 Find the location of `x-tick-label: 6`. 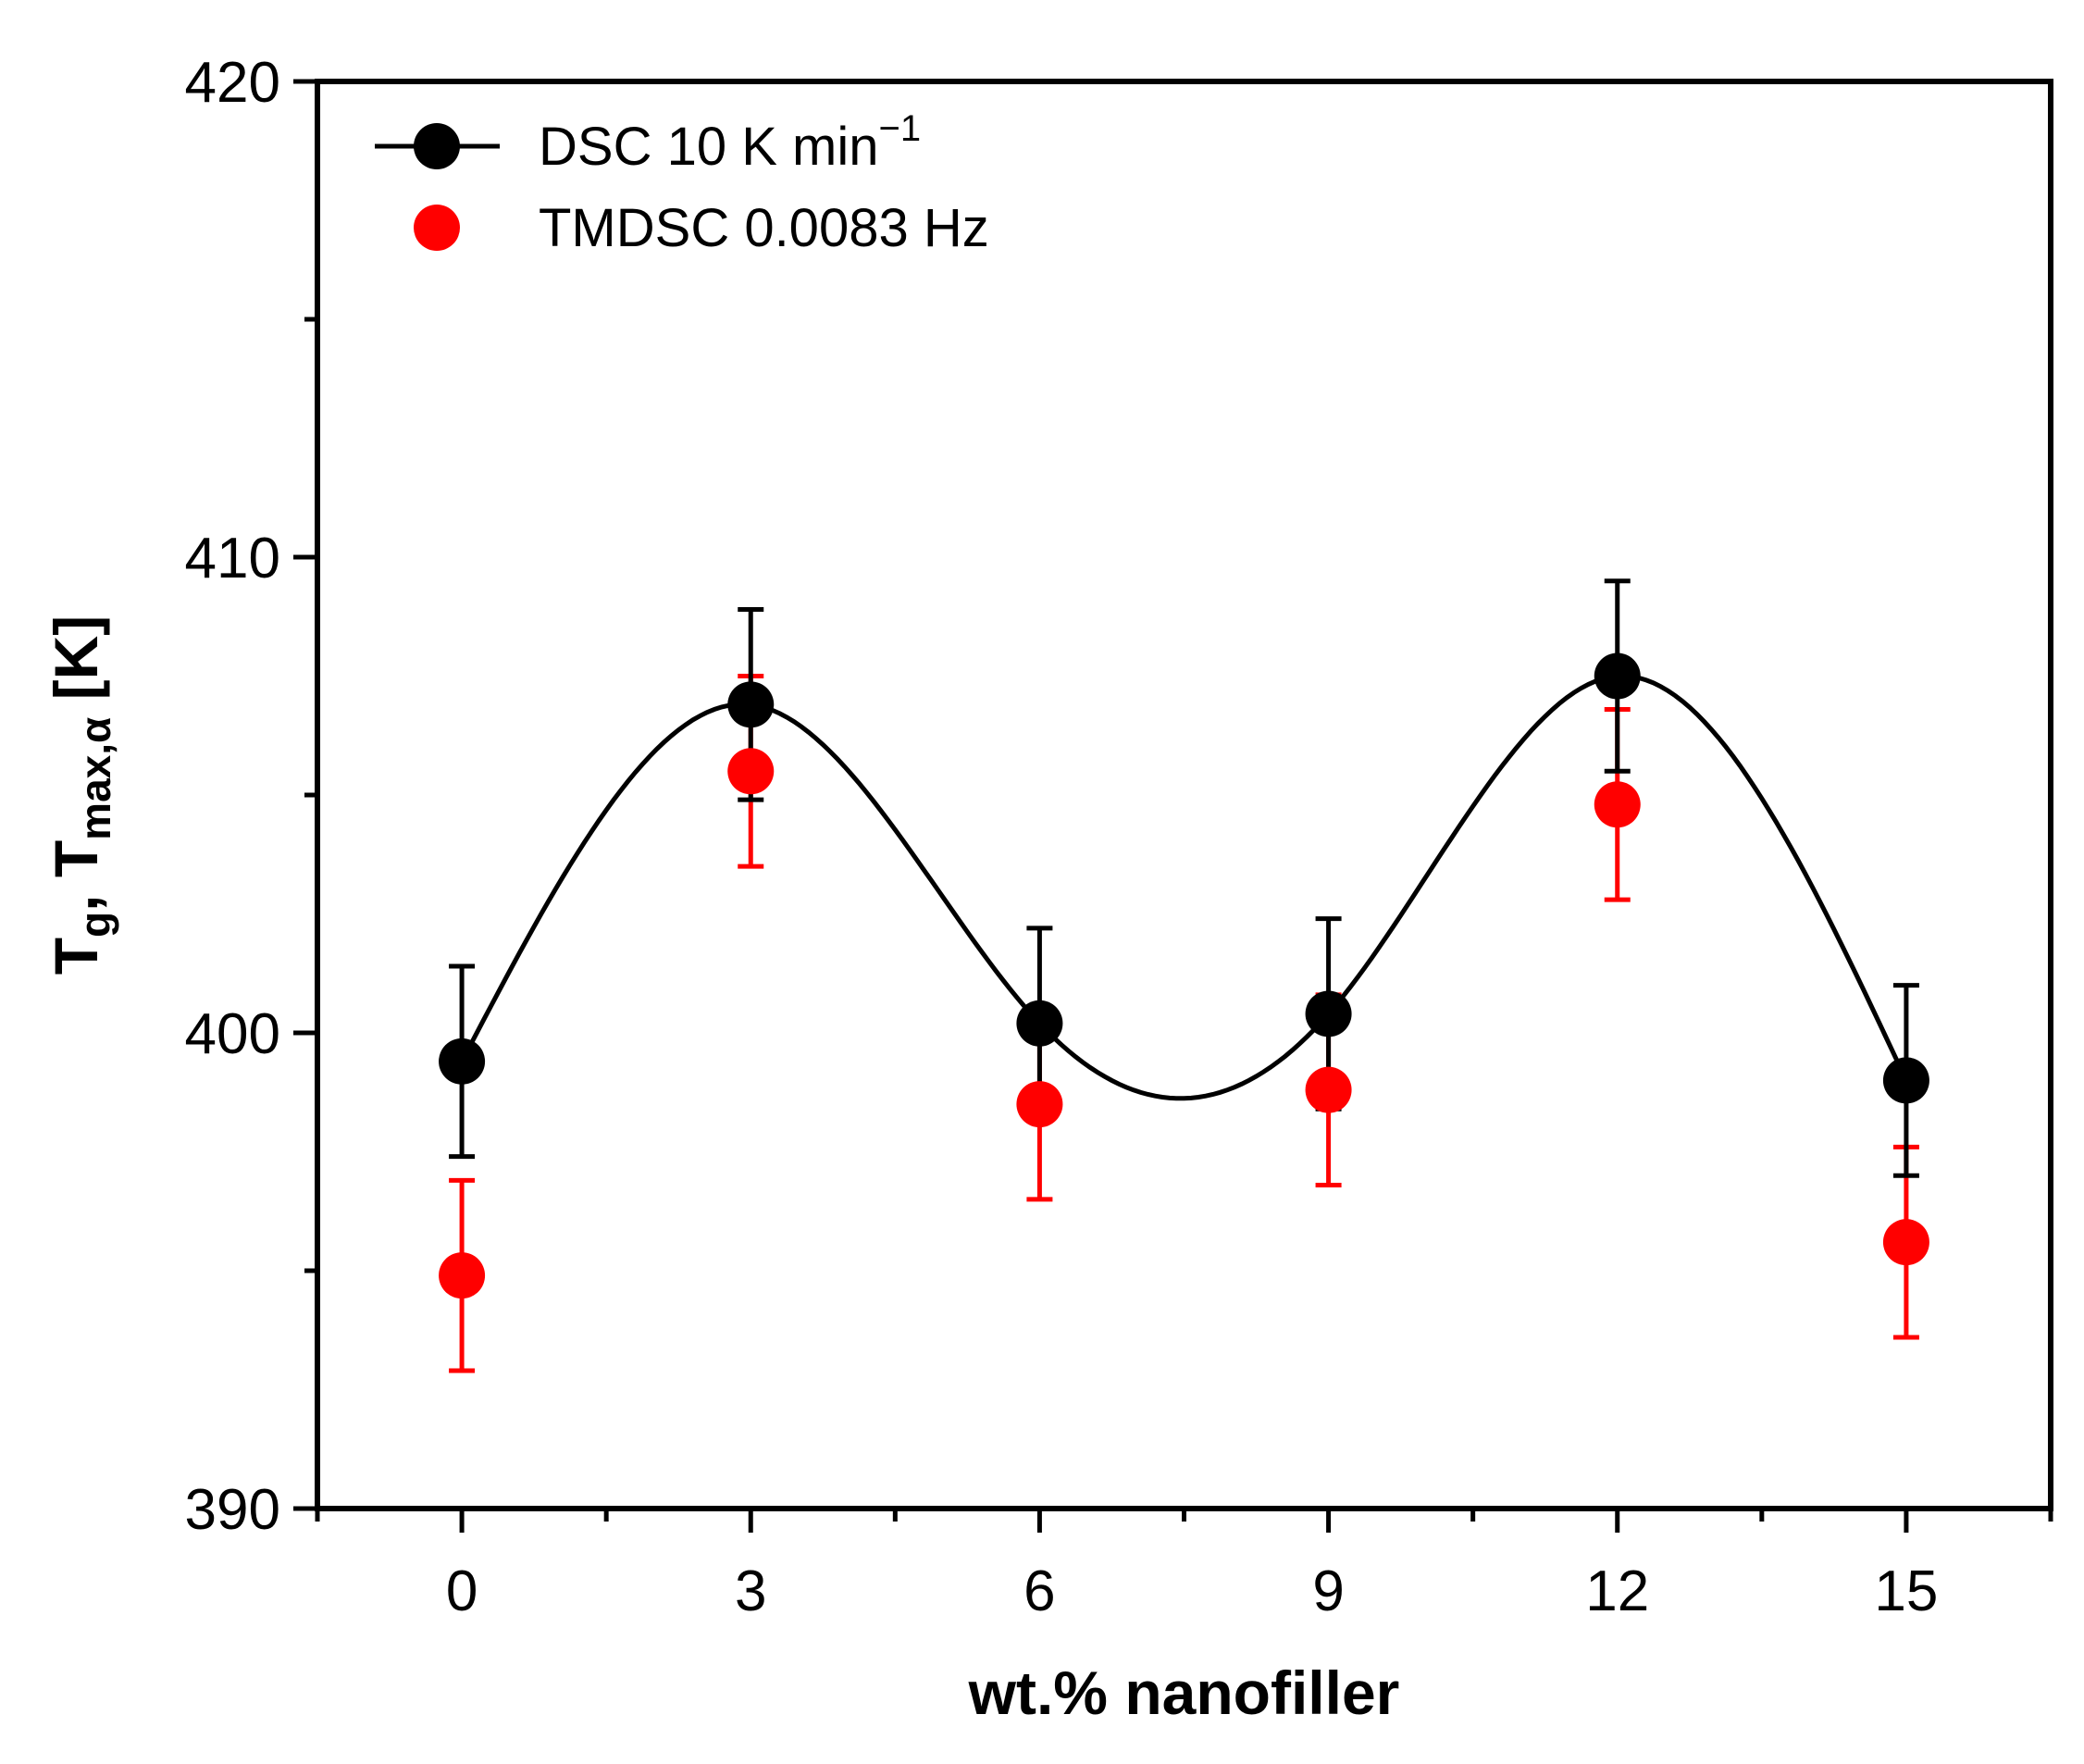

x-tick-label: 6 is located at coordinates (1039, 1591).